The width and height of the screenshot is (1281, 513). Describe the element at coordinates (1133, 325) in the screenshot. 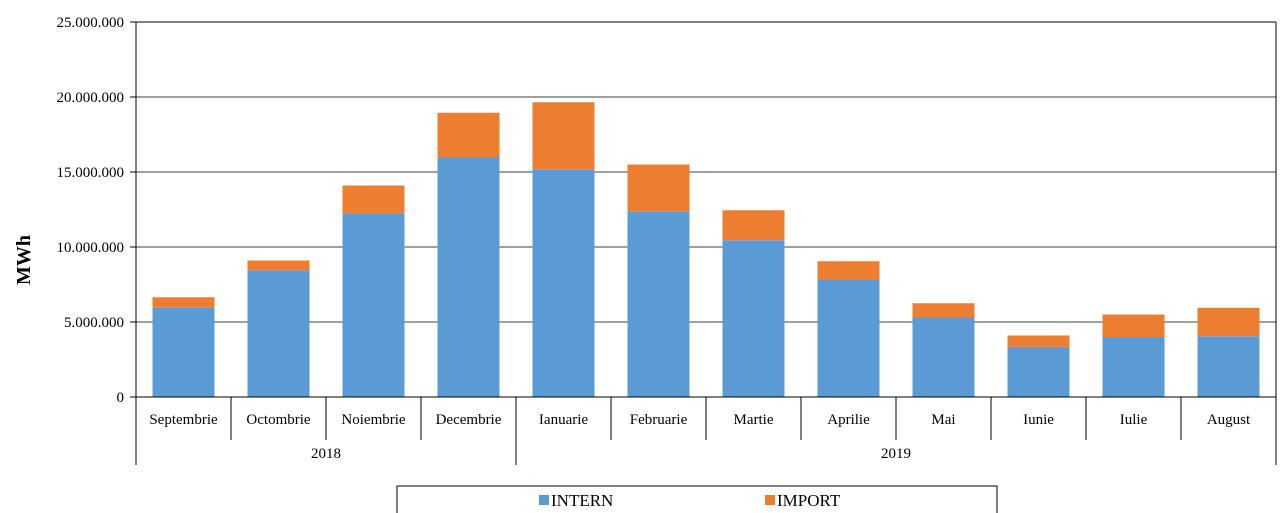

I see `bar-import-iulie` at that location.